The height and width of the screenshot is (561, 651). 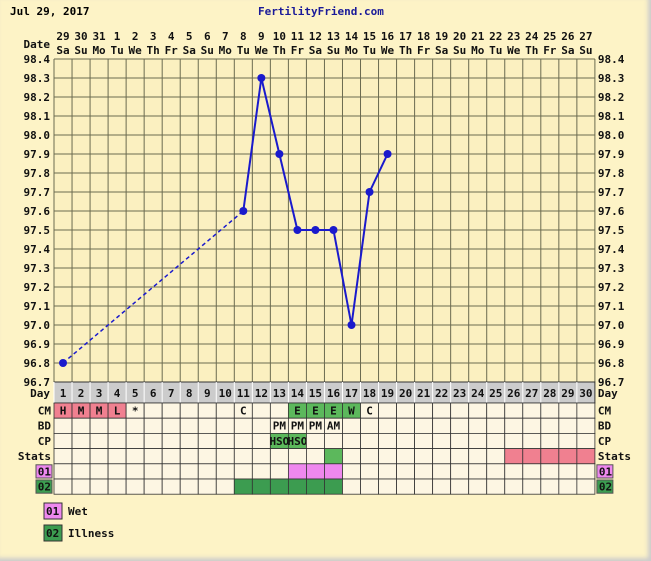 What do you see at coordinates (37, 44) in the screenshot?
I see `date-label: Date` at bounding box center [37, 44].